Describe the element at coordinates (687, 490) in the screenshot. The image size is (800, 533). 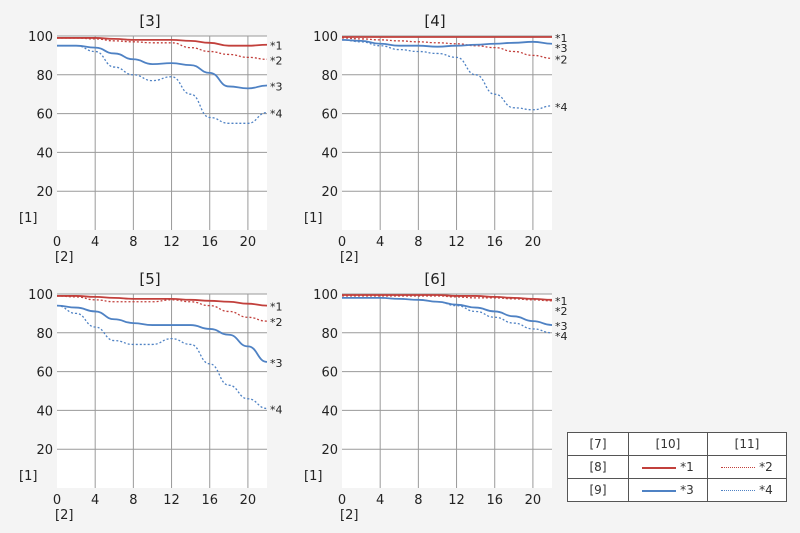
I see `legend-label: *3` at that location.